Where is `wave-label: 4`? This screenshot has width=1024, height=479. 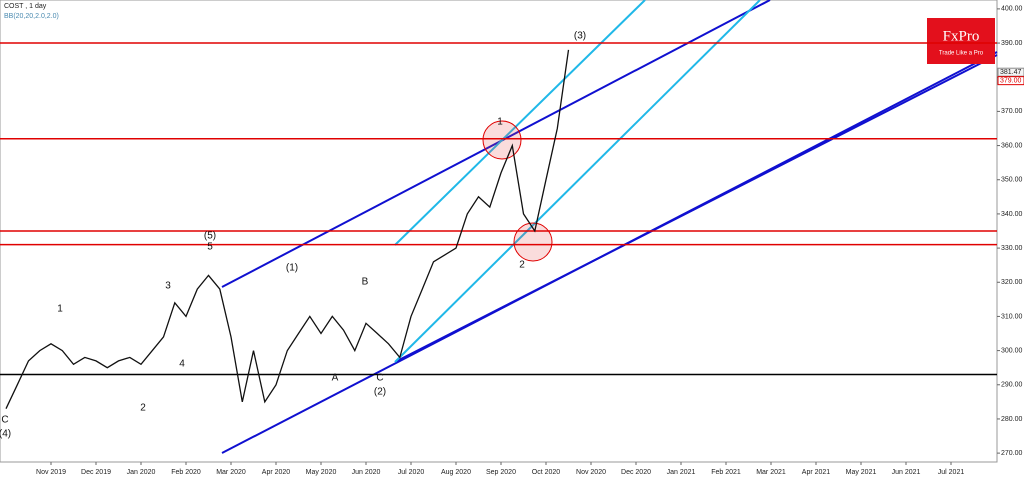 wave-label: 4 is located at coordinates (182, 364).